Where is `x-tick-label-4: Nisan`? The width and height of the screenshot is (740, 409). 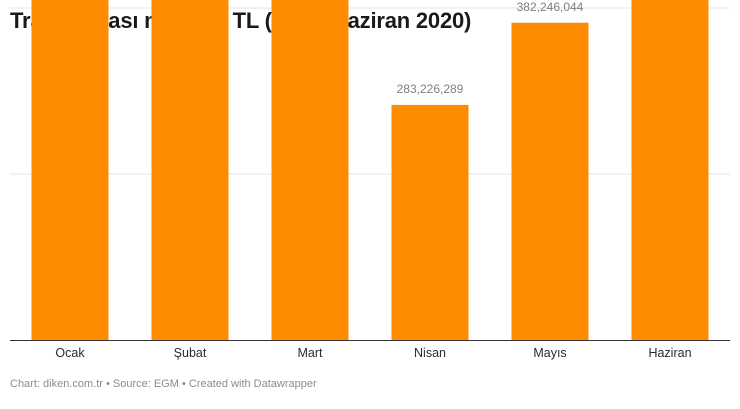 x-tick-label-4: Nisan is located at coordinates (430, 353).